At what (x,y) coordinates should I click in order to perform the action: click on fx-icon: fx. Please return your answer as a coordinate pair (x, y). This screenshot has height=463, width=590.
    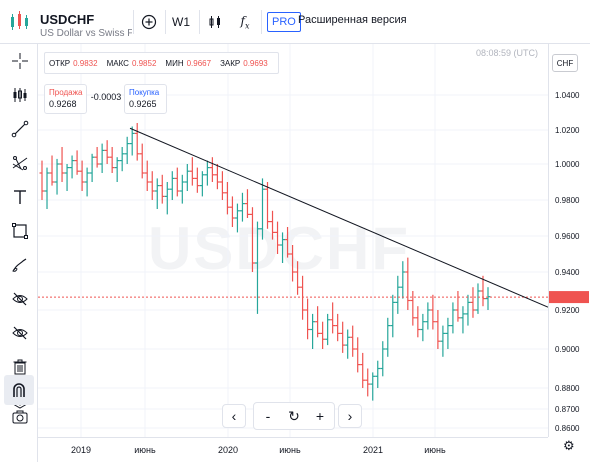
    Looking at the image, I should click on (245, 22).